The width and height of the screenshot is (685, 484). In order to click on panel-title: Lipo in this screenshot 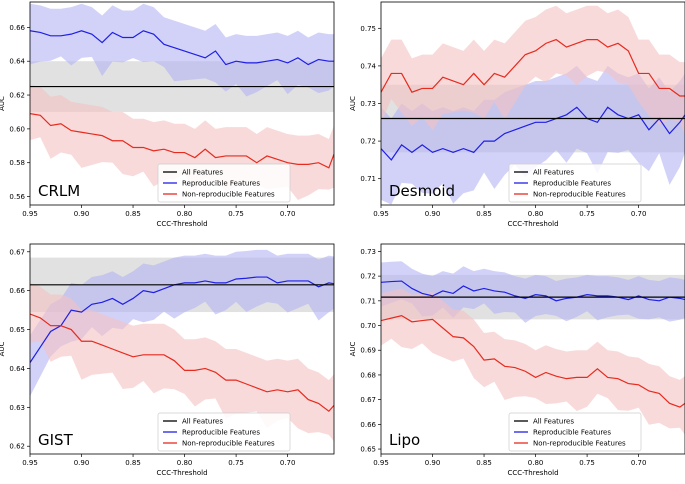, I will do `click(404, 440)`.